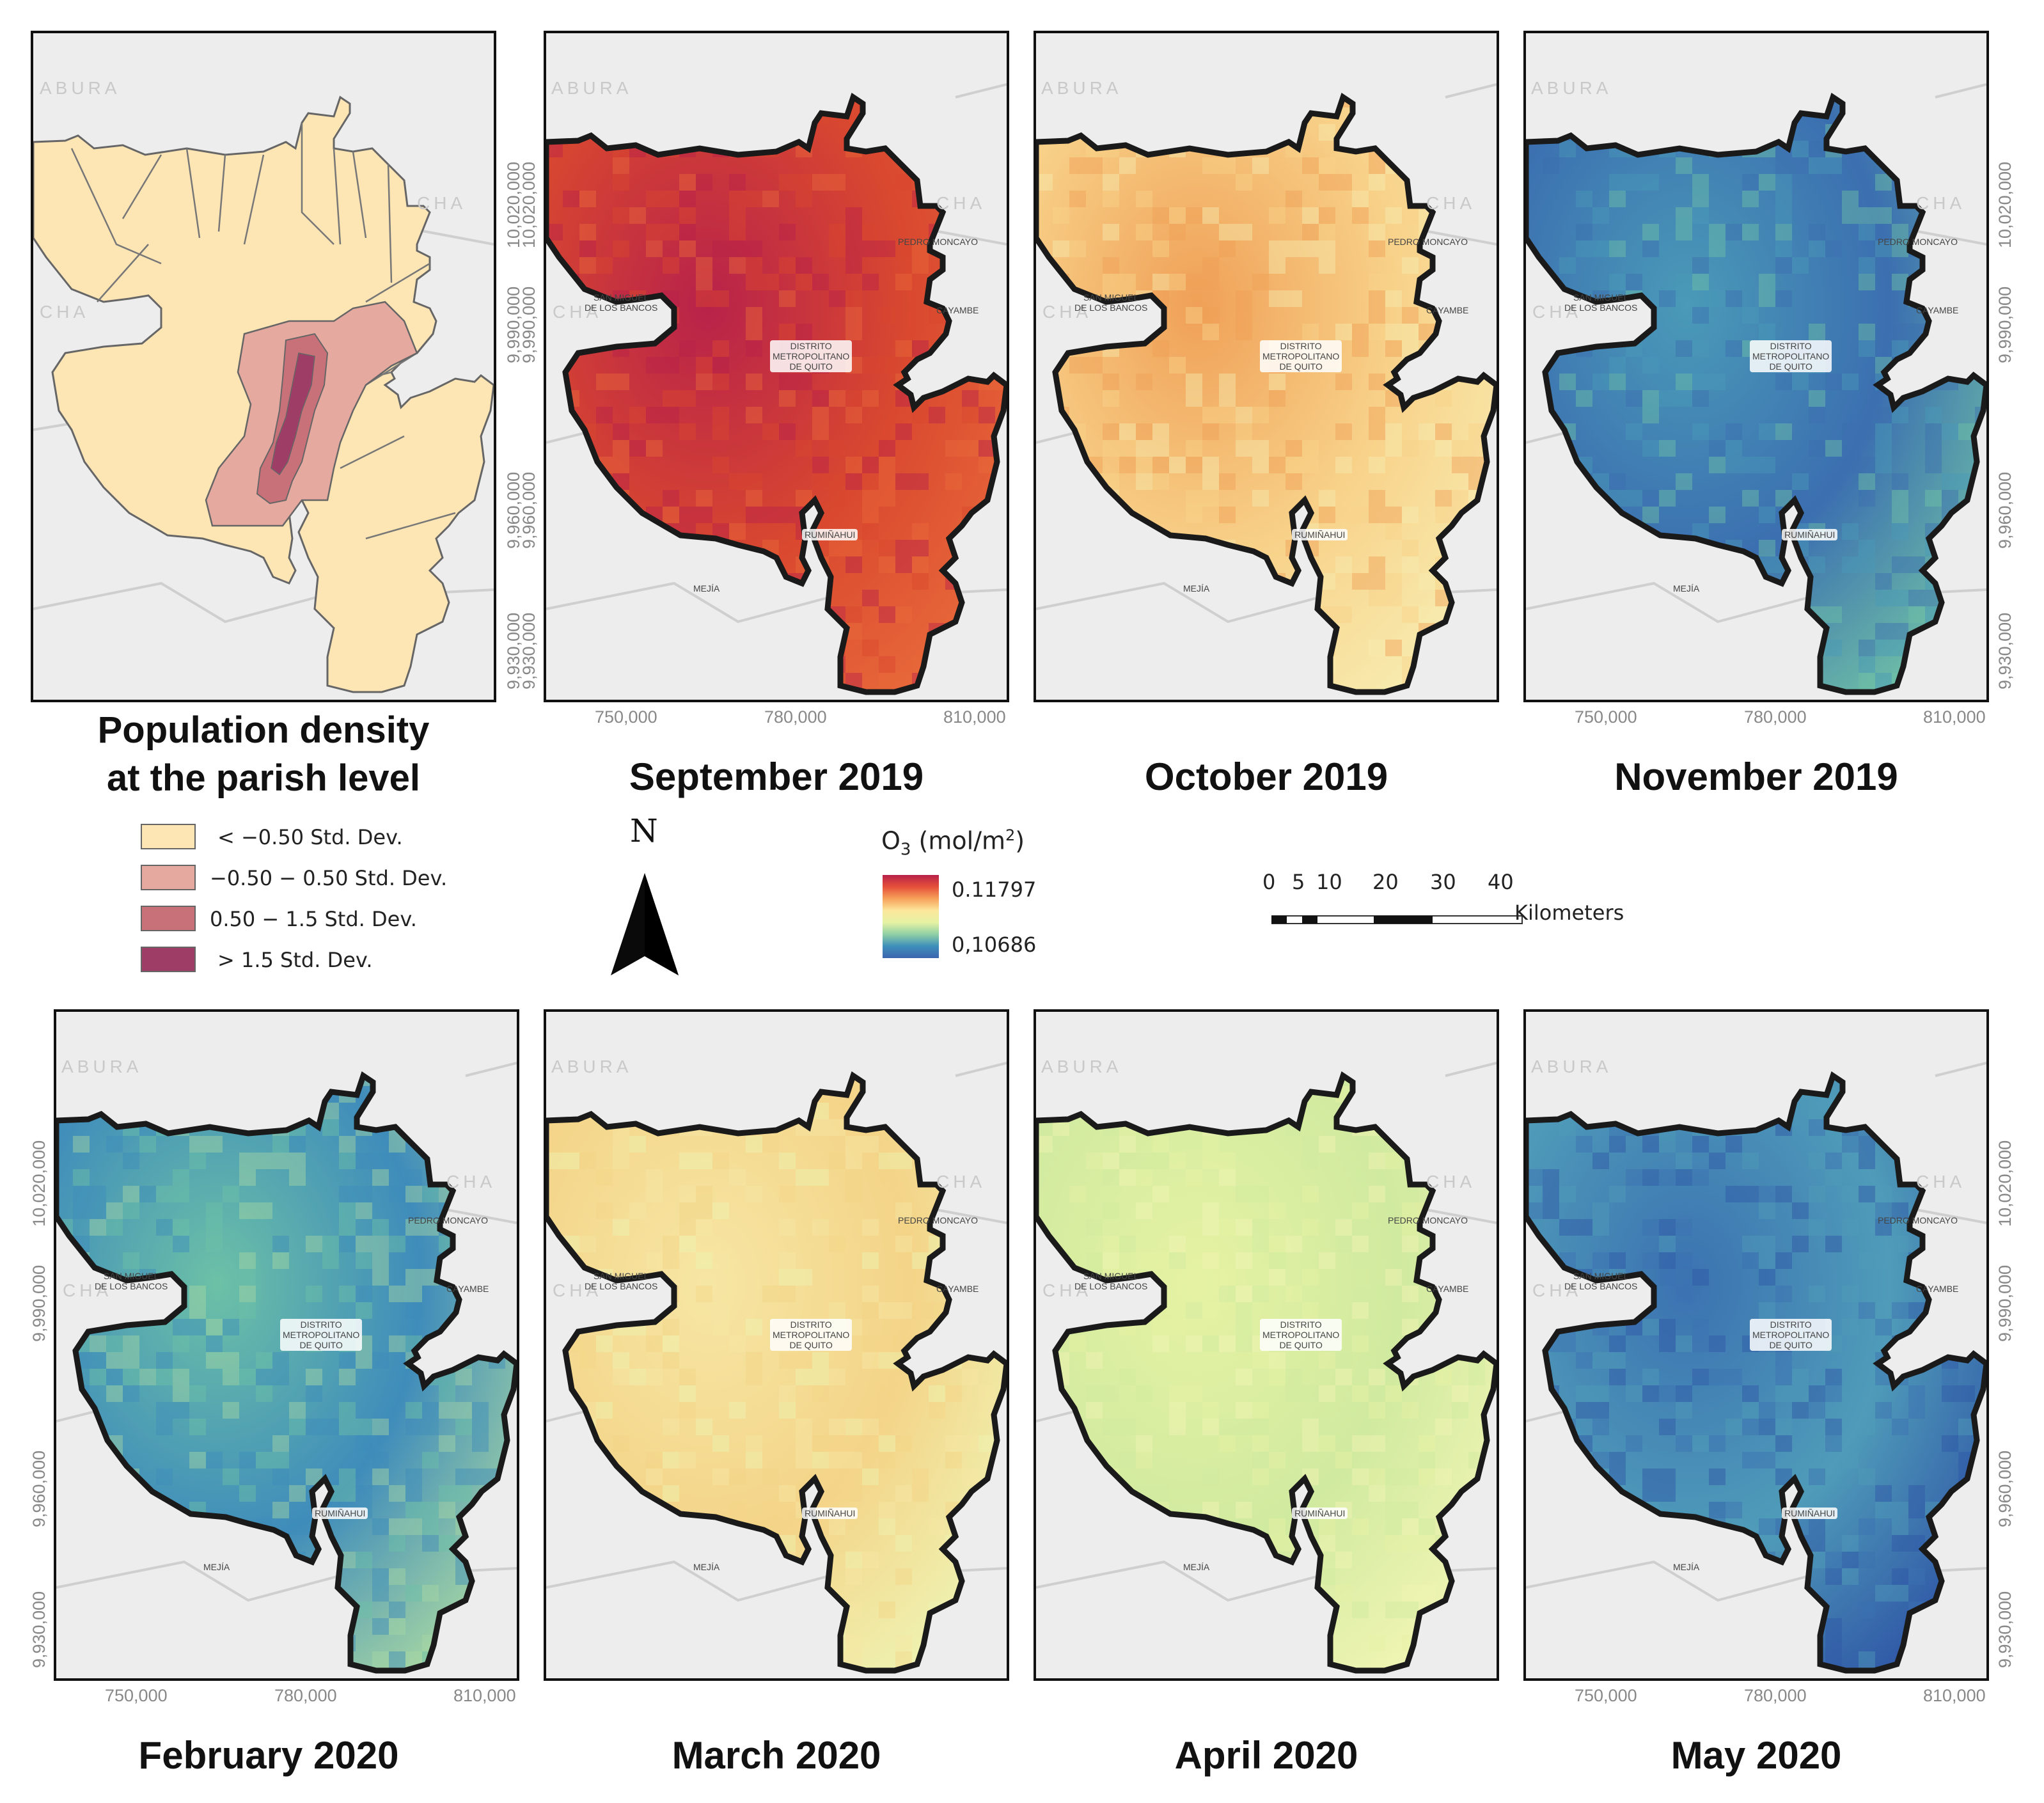 This screenshot has width=2044, height=1803. I want to click on o3-raster-may2020, so click(1756, 1370).